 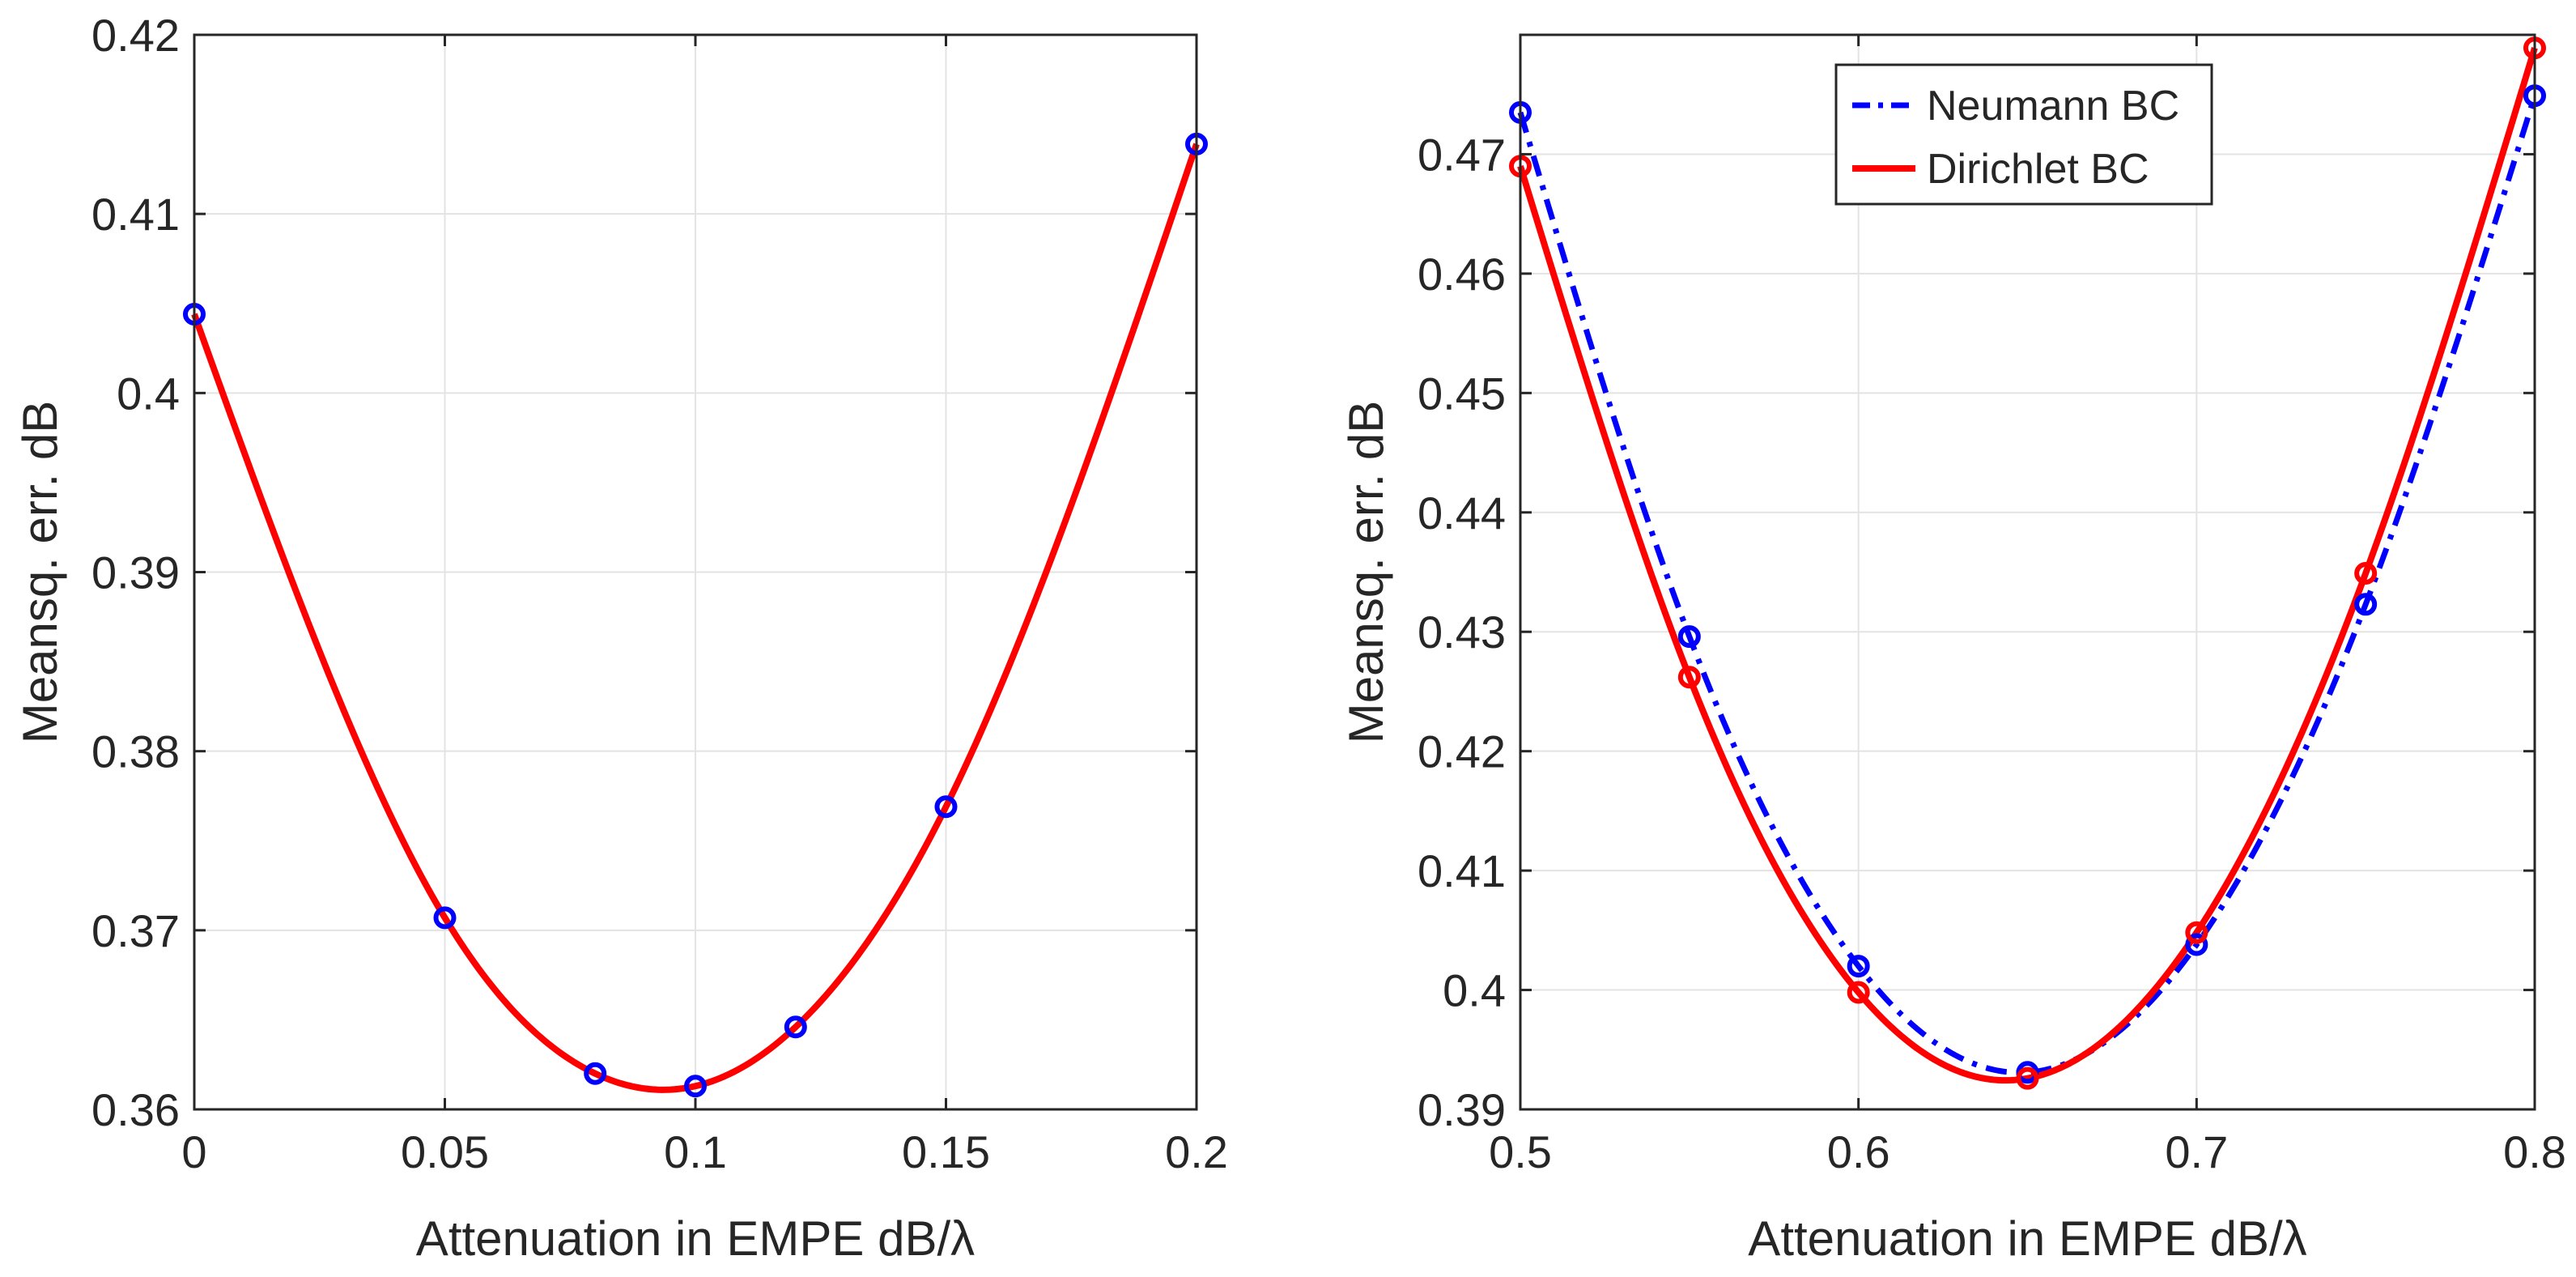 What do you see at coordinates (2038, 169) in the screenshot?
I see `legend-label: Dirichlet BC` at bounding box center [2038, 169].